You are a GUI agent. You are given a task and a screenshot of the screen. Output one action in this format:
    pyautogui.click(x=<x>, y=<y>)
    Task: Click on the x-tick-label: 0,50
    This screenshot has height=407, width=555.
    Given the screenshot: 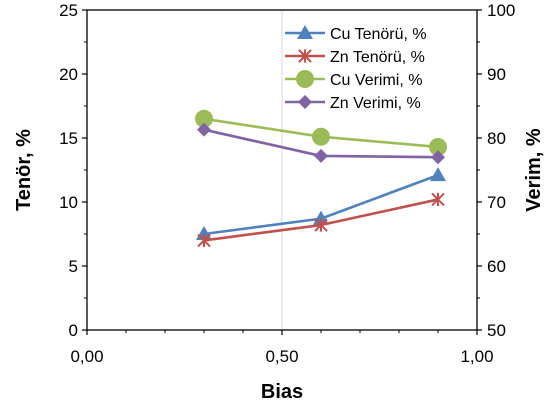 What is the action you would take?
    pyautogui.click(x=281, y=356)
    